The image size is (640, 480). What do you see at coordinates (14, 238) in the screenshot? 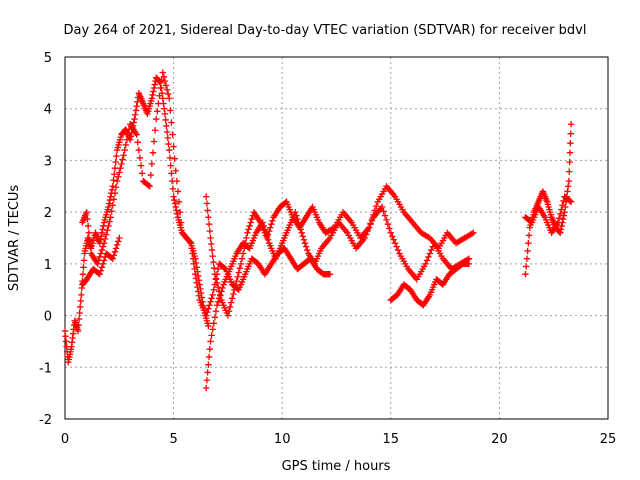
I see `y-axis-label: SDTVAR / TECUs` at bounding box center [14, 238].